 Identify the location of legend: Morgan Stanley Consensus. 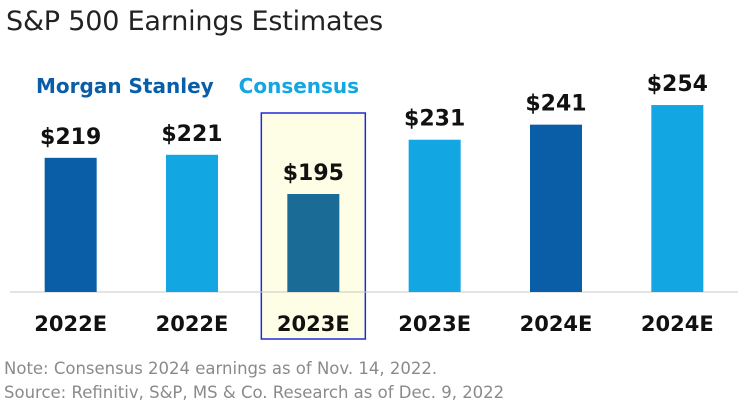
(206, 86).